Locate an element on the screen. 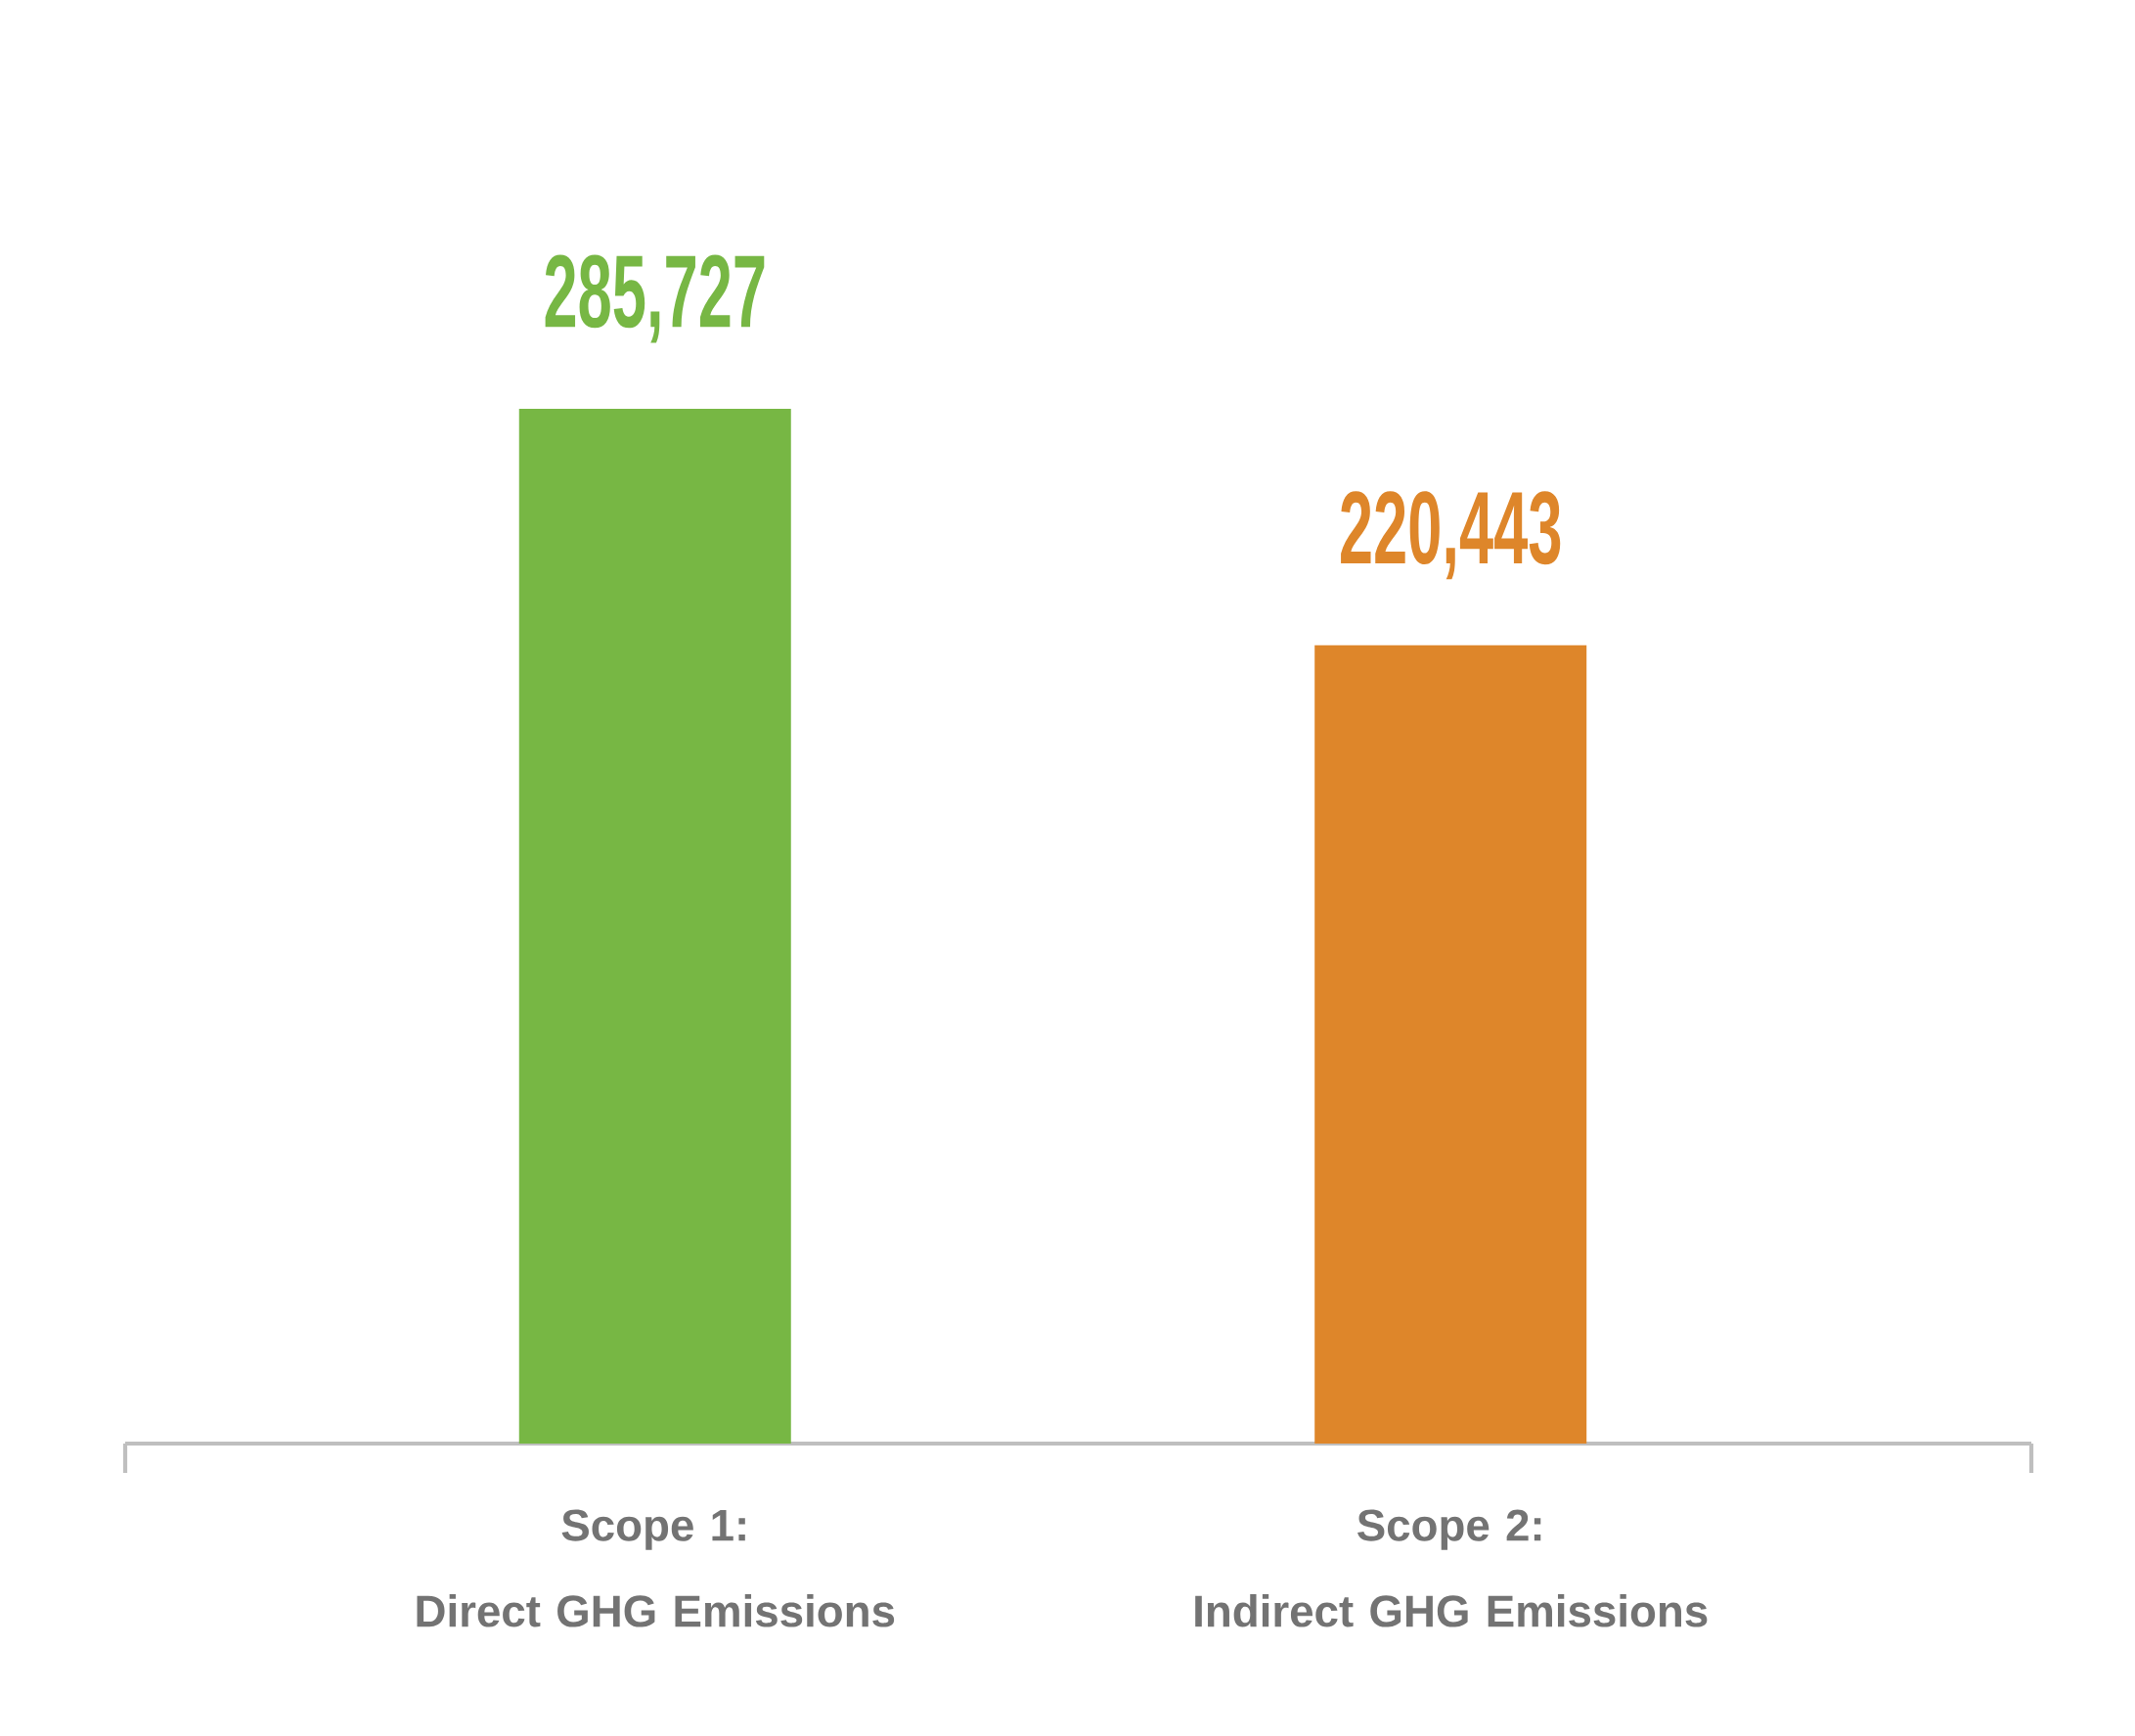 This screenshot has height=1736, width=2135. data-label: 285,727 is located at coordinates (655, 298).